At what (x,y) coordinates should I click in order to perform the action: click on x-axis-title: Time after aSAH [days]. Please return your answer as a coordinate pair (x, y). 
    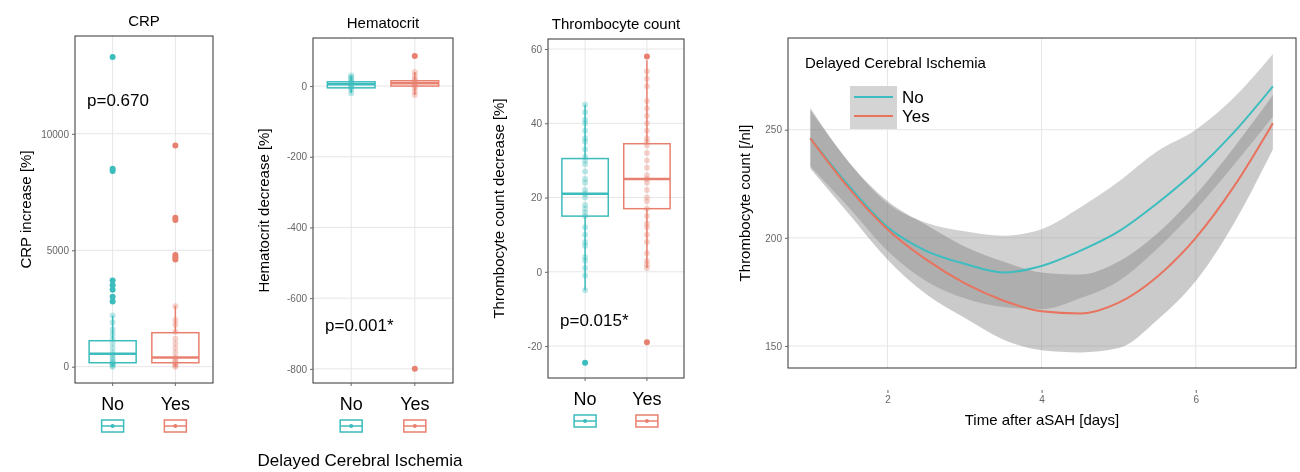
    Looking at the image, I should click on (1042, 419).